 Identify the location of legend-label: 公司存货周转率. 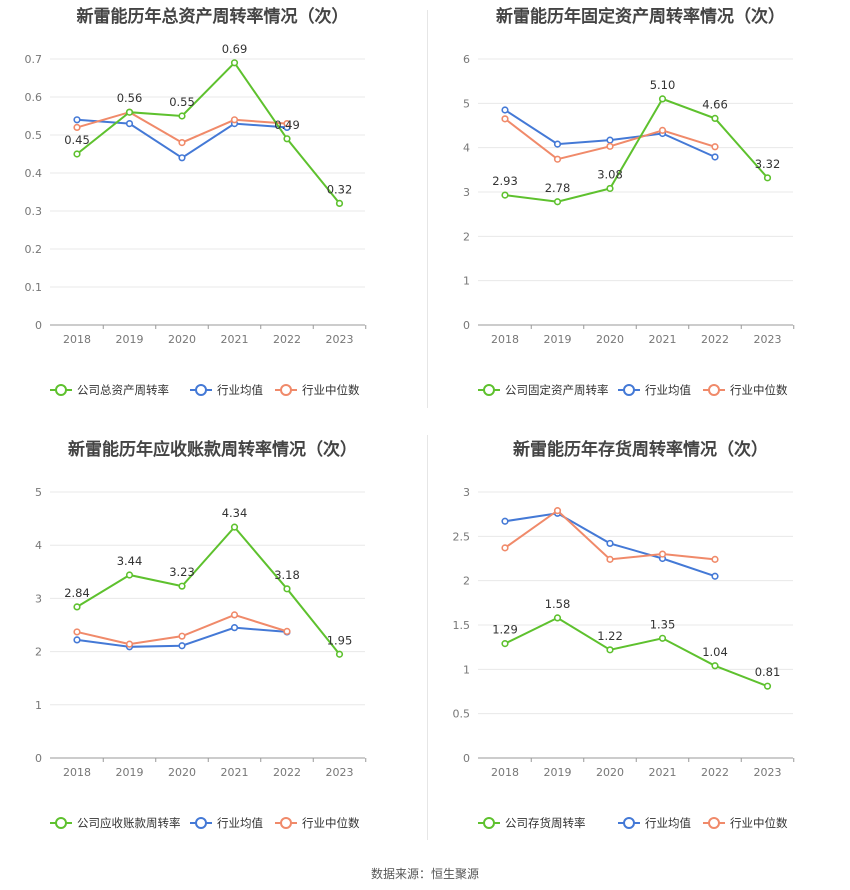
(545, 823).